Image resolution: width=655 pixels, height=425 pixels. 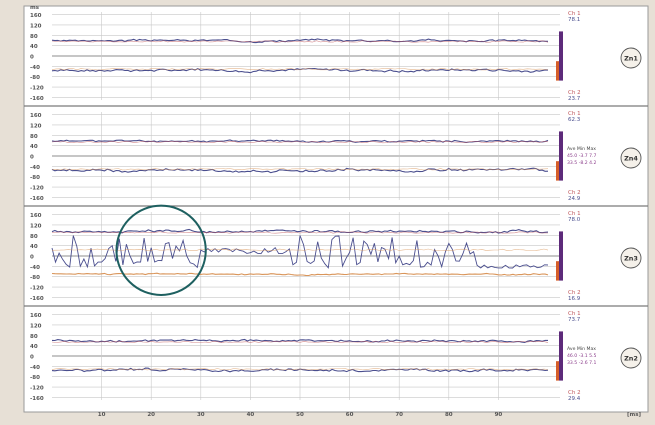 What do you see at coordinates (35, 8) in the screenshot?
I see `y-unit-label: ms` at bounding box center [35, 8].